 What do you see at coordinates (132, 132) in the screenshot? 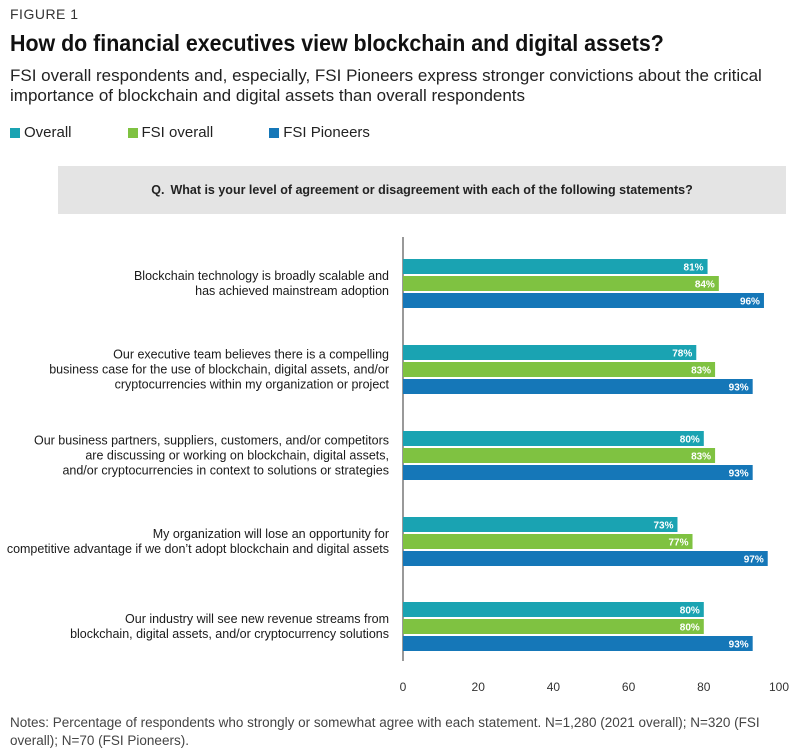
I see `legend-swatch-fsi-overall` at bounding box center [132, 132].